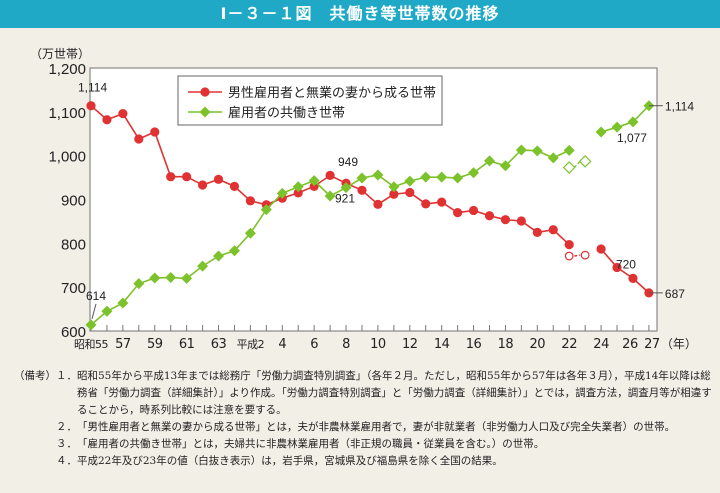 This screenshot has height=493, width=720. Describe the element at coordinates (506, 344) in the screenshot. I see `x-tick-label: 18` at that location.